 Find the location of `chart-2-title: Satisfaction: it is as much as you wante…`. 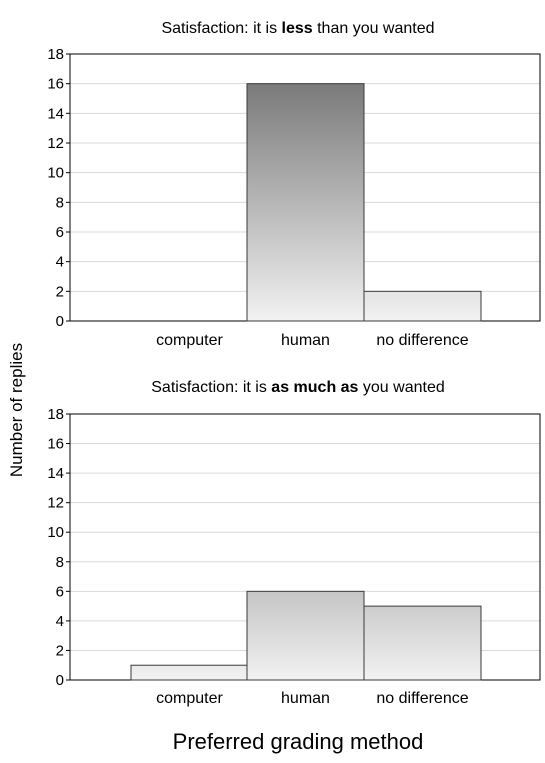

chart-2-title: Satisfaction: it is as much as you wante… is located at coordinates (298, 387).